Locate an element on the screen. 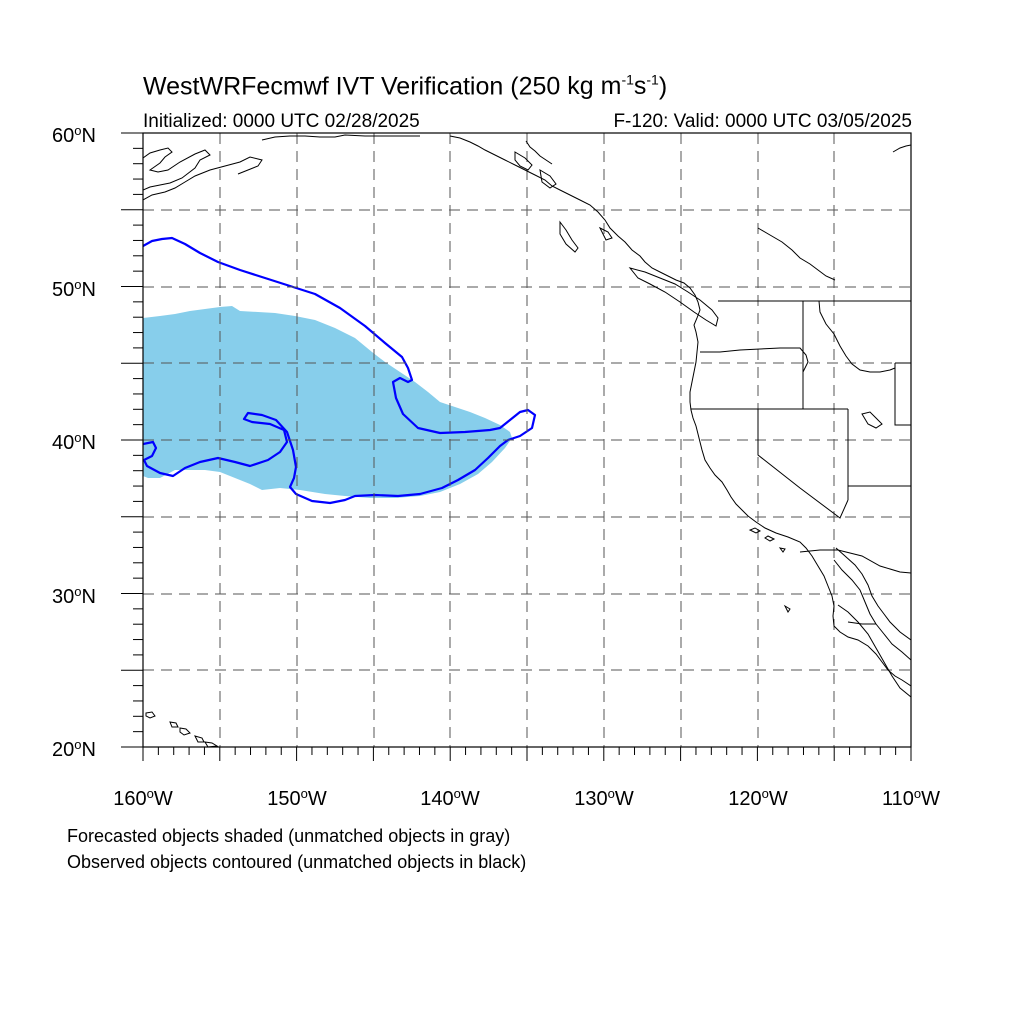 The image size is (1024, 1024). initialized-time: Initialized: 0000 UTC 02/28/2025 is located at coordinates (281, 121).